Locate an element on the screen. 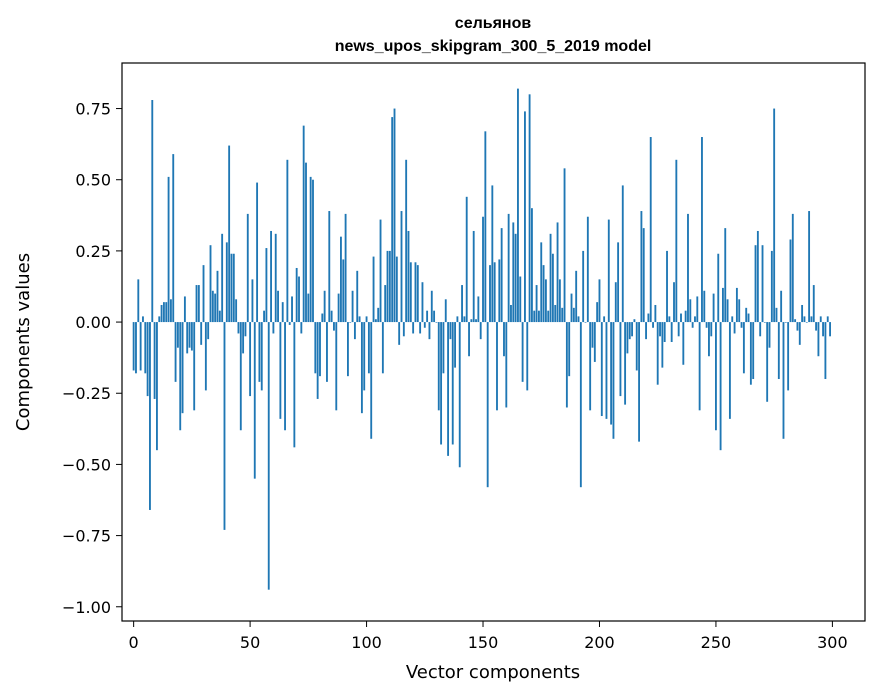 This screenshot has width=880, height=696. chart-subtitle: news_upos_skipgram_300_5_2019 model is located at coordinates (493, 46).